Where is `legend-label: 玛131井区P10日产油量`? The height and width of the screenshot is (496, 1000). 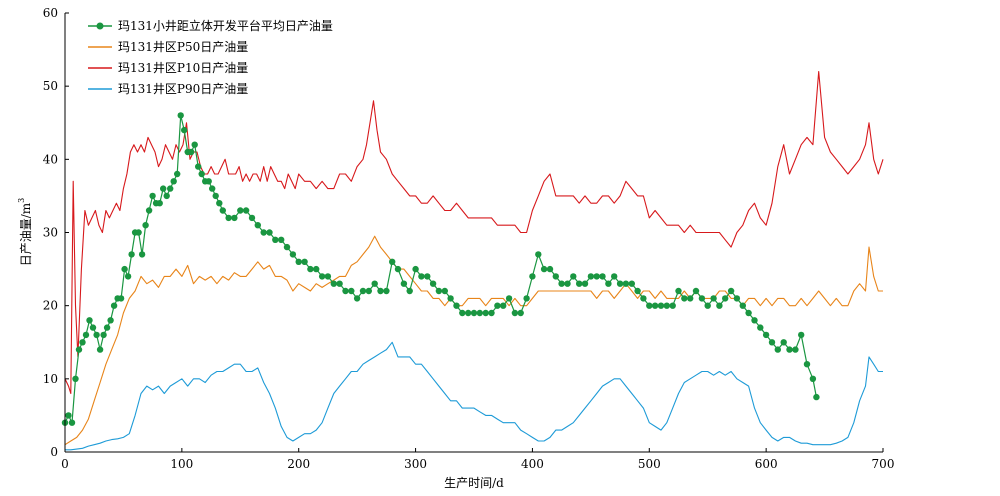
legend-label: 玛131井区P10日产油量 is located at coordinates (183, 68).